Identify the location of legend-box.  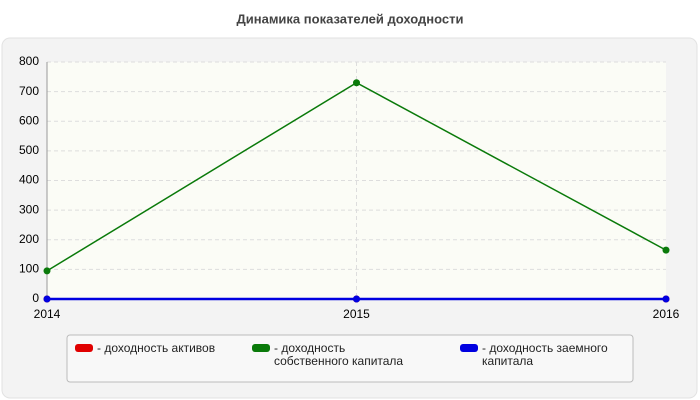
(350, 358).